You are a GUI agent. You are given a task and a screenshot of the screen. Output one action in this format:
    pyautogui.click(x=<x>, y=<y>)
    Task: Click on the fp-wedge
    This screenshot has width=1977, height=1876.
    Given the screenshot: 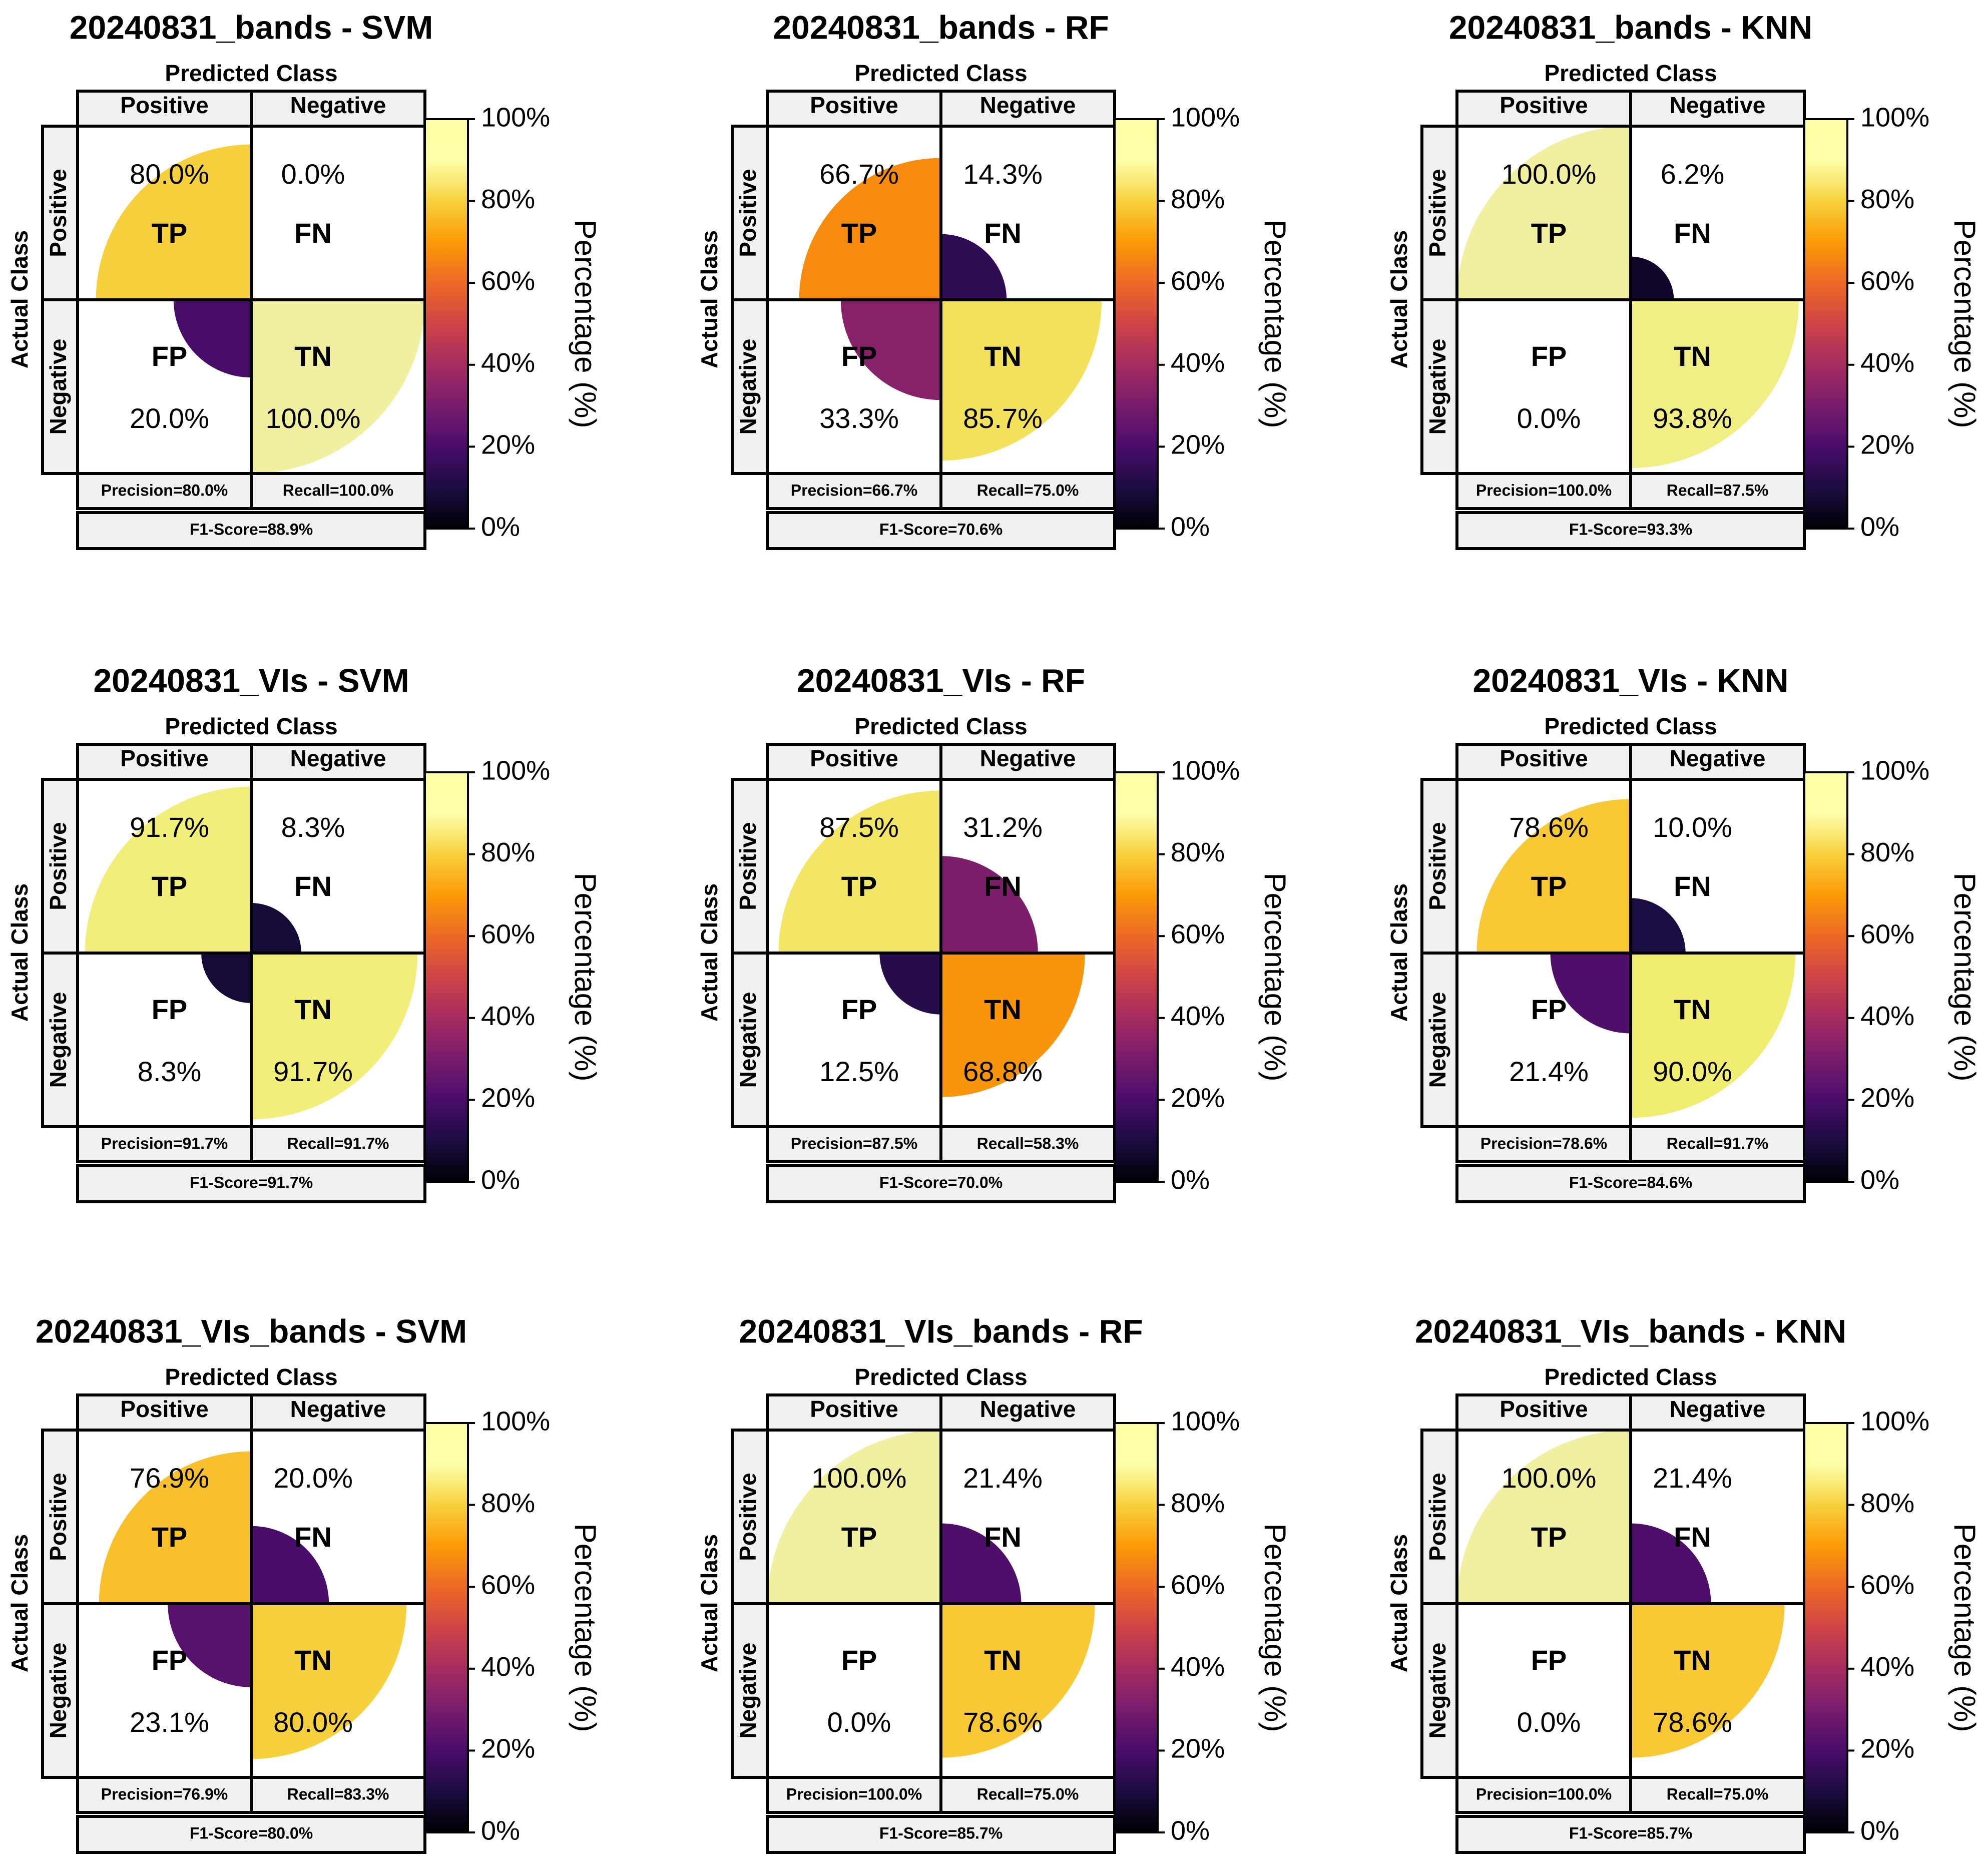 What is the action you would take?
    pyautogui.click(x=226, y=978)
    